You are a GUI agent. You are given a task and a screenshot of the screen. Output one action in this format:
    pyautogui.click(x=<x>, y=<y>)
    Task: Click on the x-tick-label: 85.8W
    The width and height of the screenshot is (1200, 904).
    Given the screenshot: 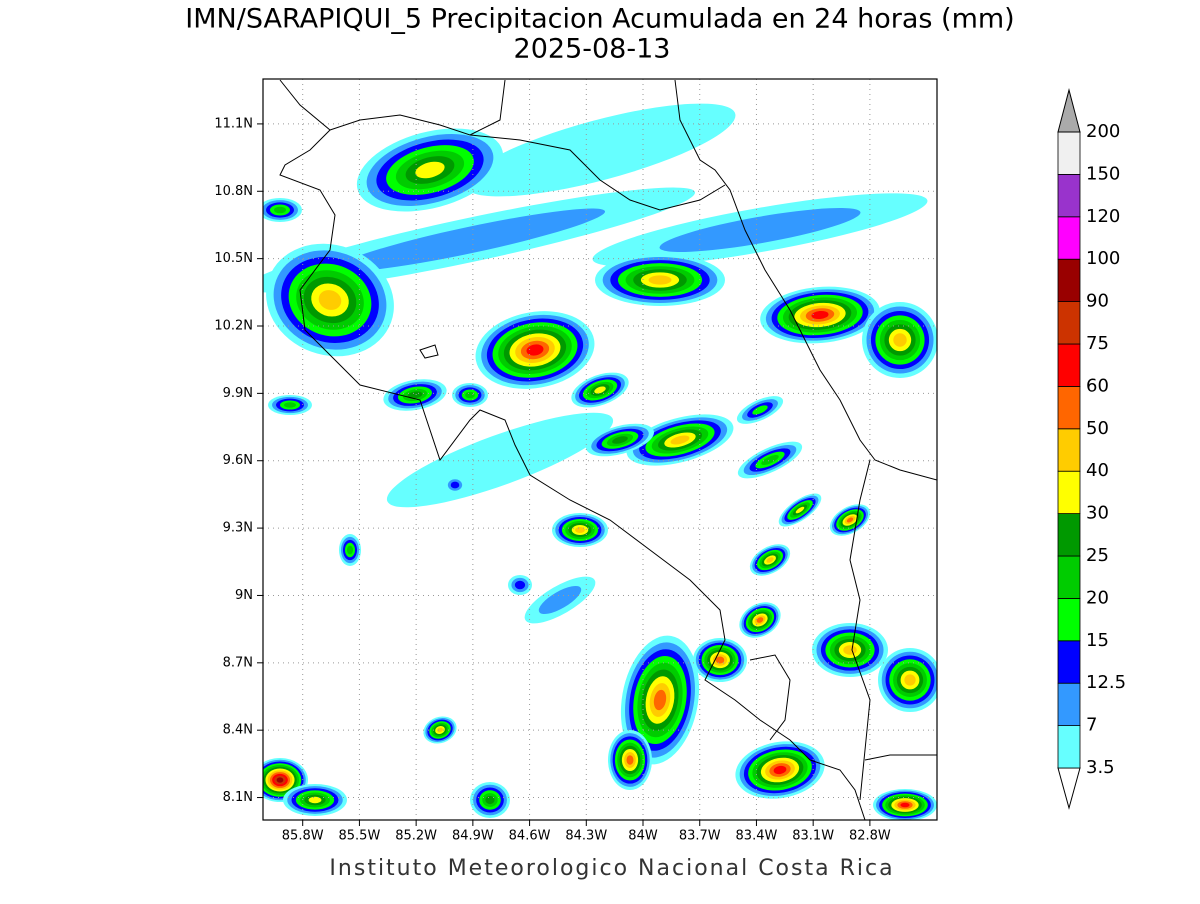 What is the action you would take?
    pyautogui.click(x=303, y=836)
    